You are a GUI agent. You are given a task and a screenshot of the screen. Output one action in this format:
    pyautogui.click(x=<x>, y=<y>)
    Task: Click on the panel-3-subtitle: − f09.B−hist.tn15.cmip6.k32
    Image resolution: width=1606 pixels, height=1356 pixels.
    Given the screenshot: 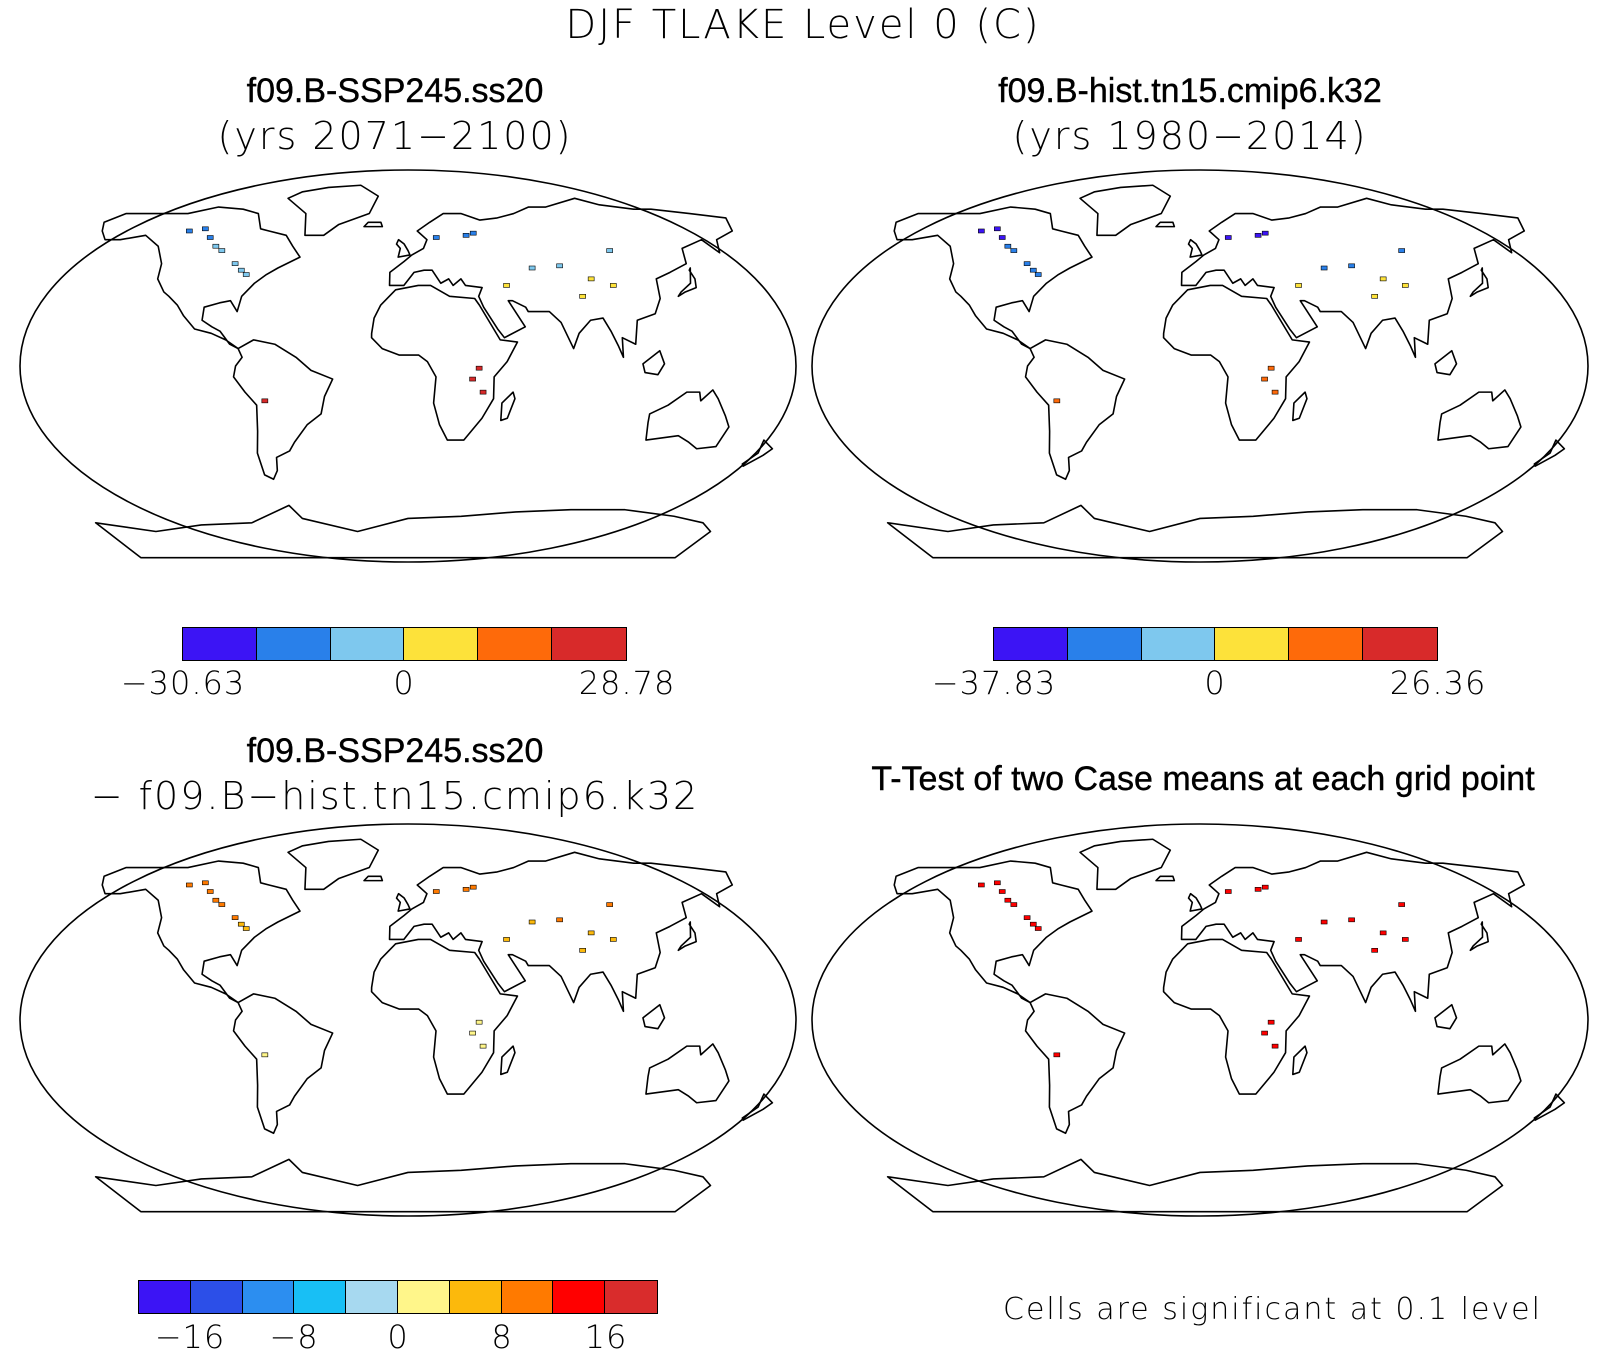 What is the action you would take?
    pyautogui.click(x=395, y=796)
    